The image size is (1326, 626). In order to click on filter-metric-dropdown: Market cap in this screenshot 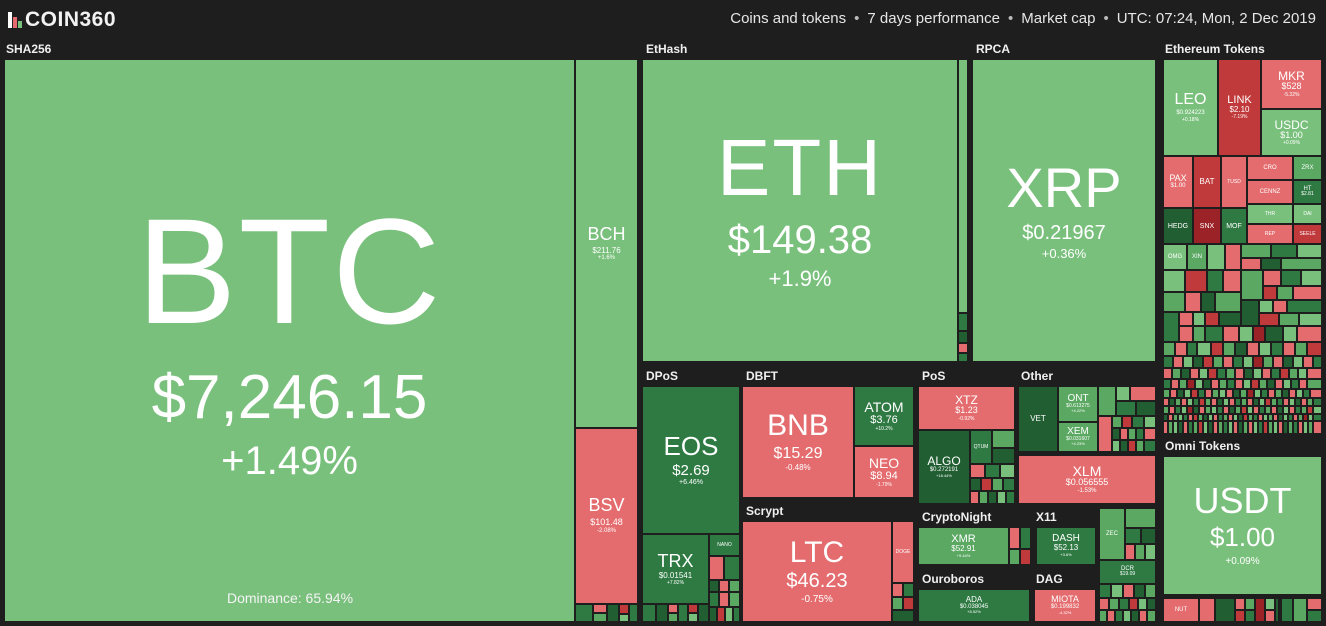, I will do `click(1058, 18)`.